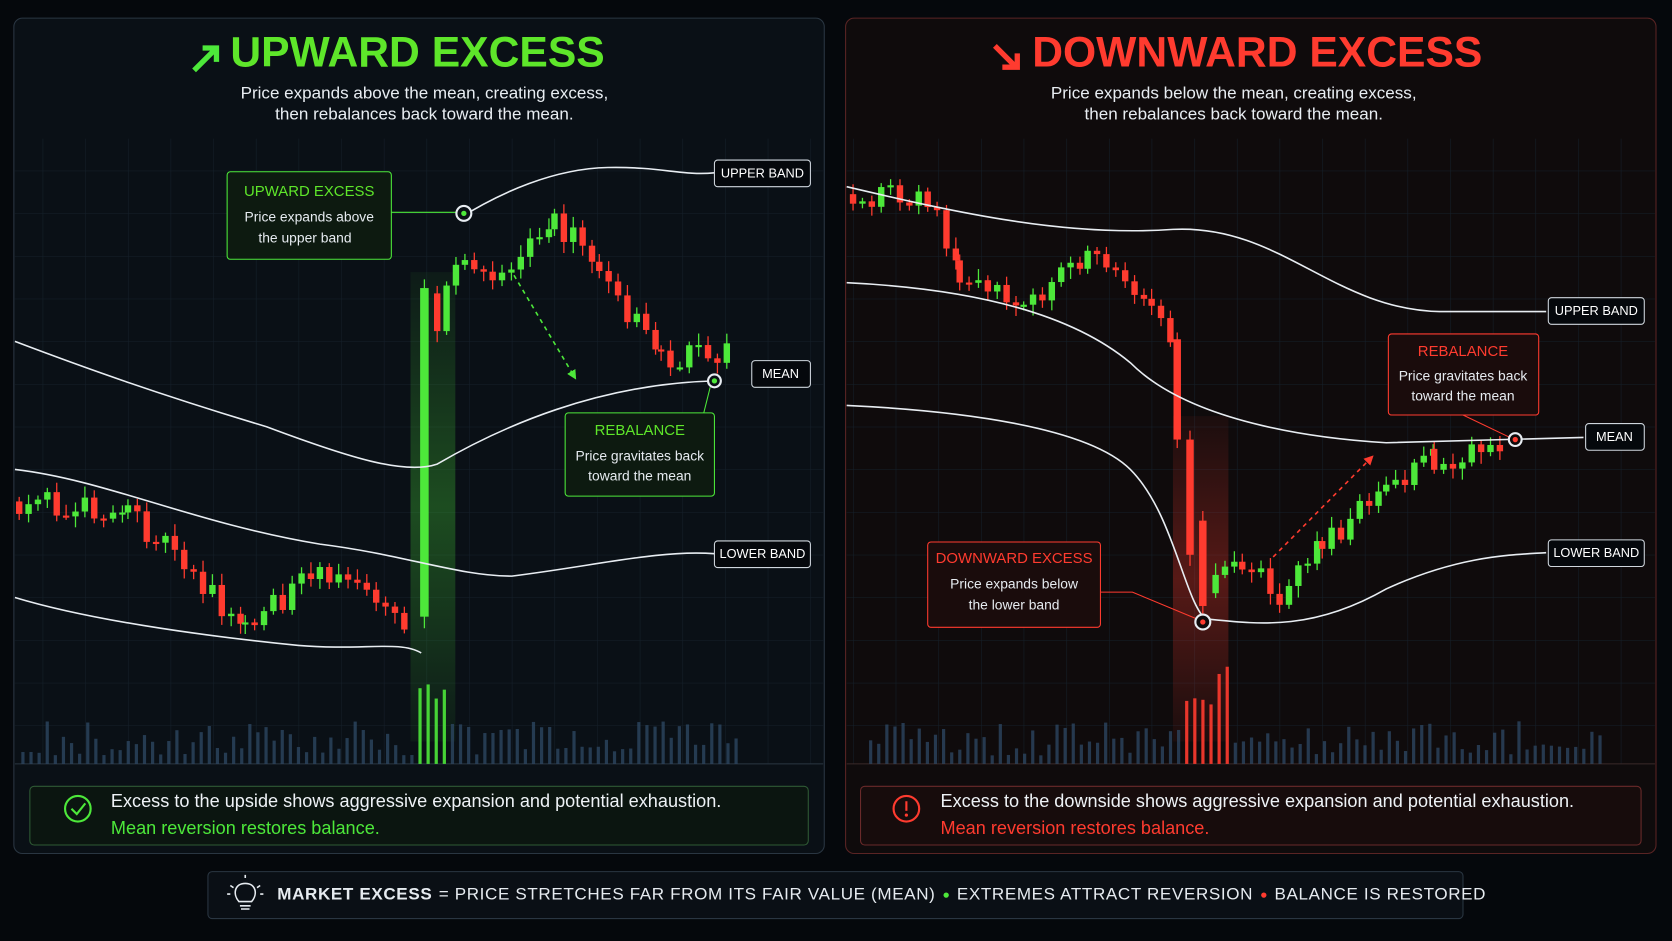 This screenshot has width=1672, height=941. Describe the element at coordinates (354, 894) in the screenshot. I see `footer-label: MARKET EXCESS` at that location.